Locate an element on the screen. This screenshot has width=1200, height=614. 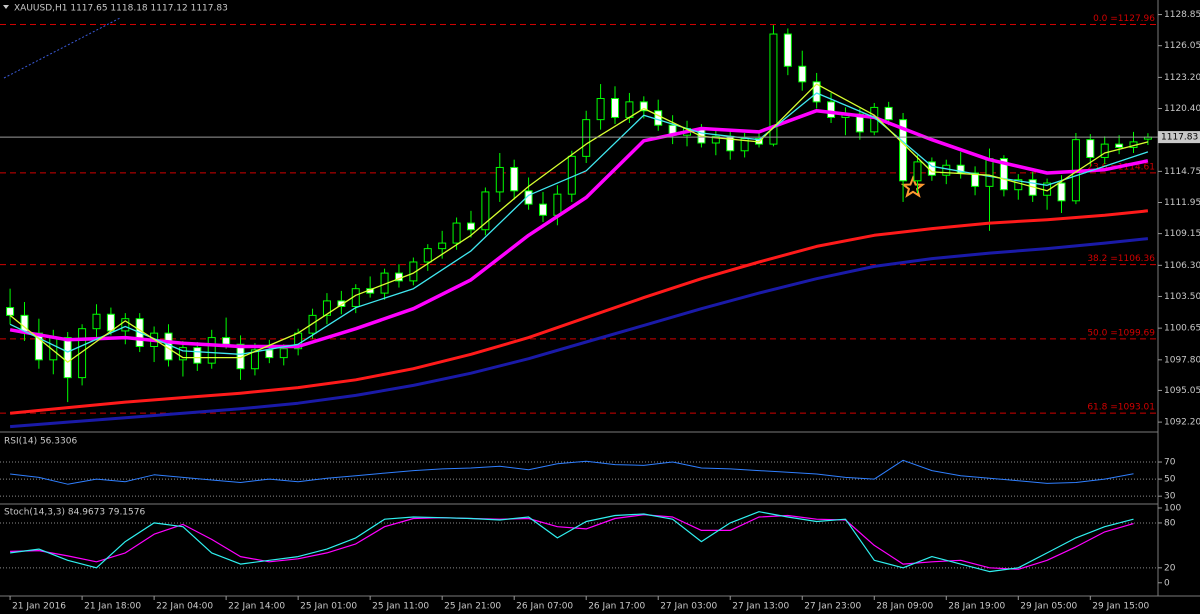
fibo-label: 38.2 =1106.36 is located at coordinates (1121, 259).